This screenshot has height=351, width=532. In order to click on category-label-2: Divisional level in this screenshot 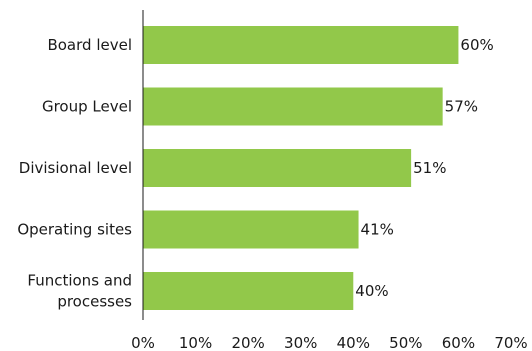, I will do `click(75, 168)`.